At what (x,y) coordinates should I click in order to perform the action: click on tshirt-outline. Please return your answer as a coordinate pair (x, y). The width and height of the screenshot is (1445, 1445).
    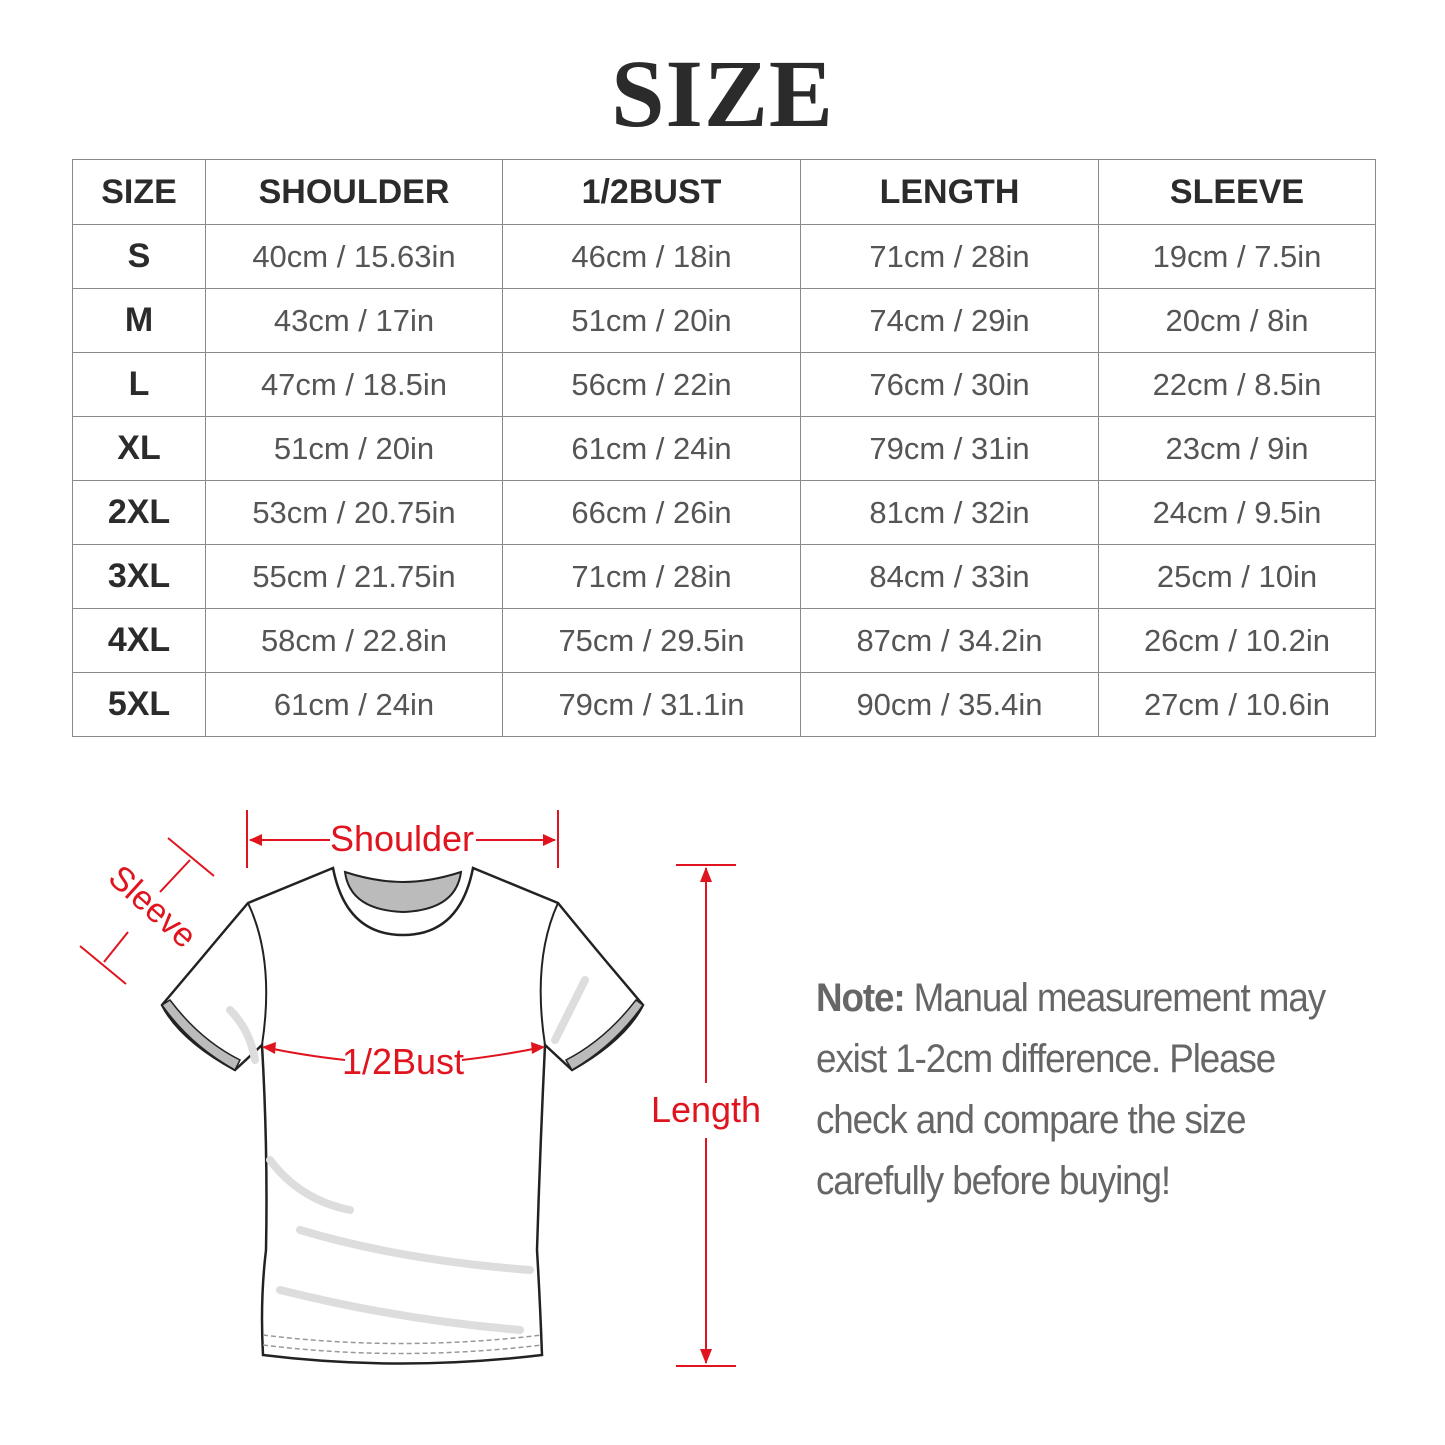
    Looking at the image, I should click on (402, 1115).